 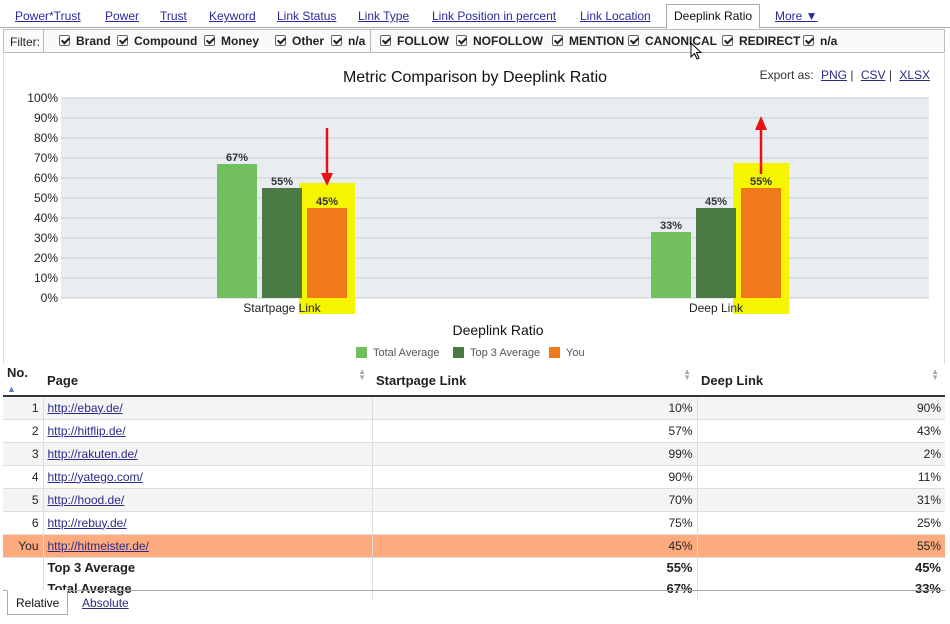 I want to click on table-row: 4 http://yatego.com/90% 11%, so click(x=474, y=477).